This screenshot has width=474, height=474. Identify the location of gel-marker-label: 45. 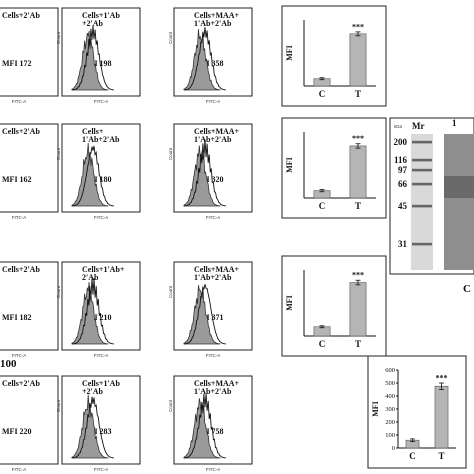
(403, 206).